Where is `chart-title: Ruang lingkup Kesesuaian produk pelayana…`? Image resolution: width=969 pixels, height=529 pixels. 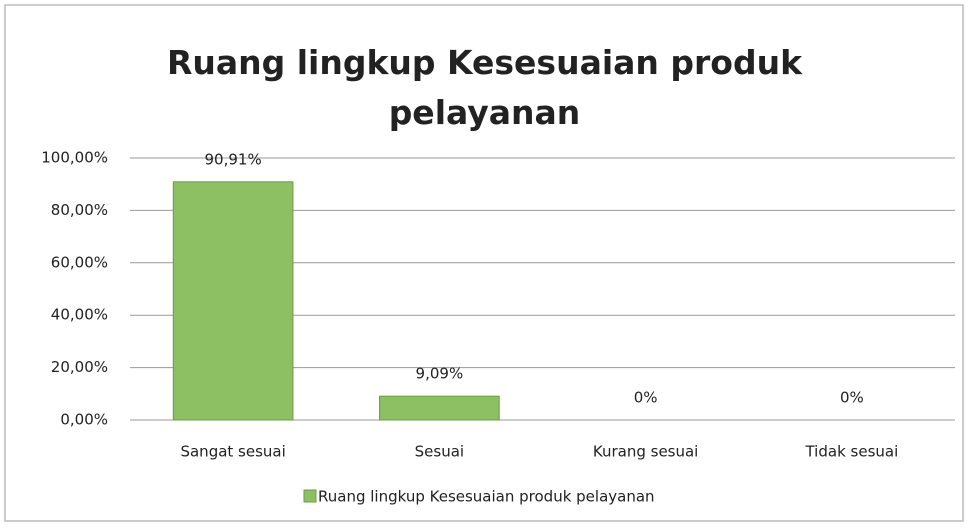 chart-title: Ruang lingkup Kesesuaian produk pelayana… is located at coordinates (484, 87).